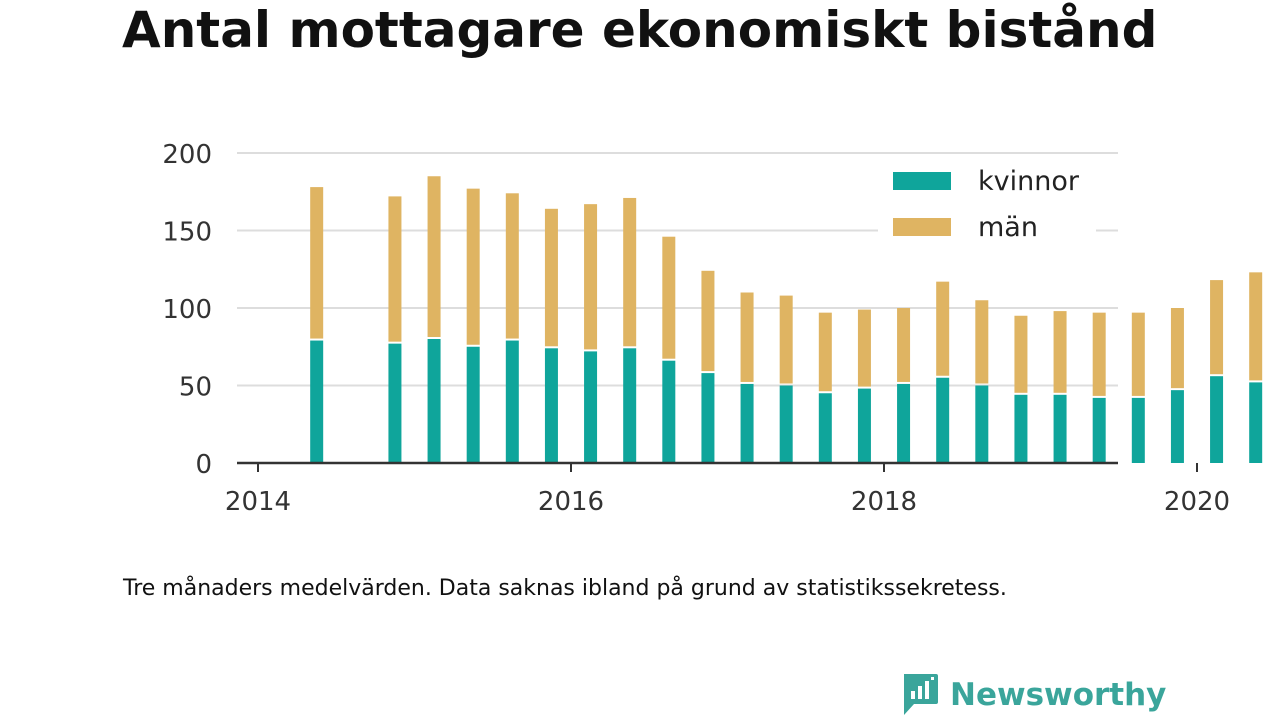 The height and width of the screenshot is (720, 1280). What do you see at coordinates (187, 233) in the screenshot?
I see `y-tick-label: 150` at bounding box center [187, 233].